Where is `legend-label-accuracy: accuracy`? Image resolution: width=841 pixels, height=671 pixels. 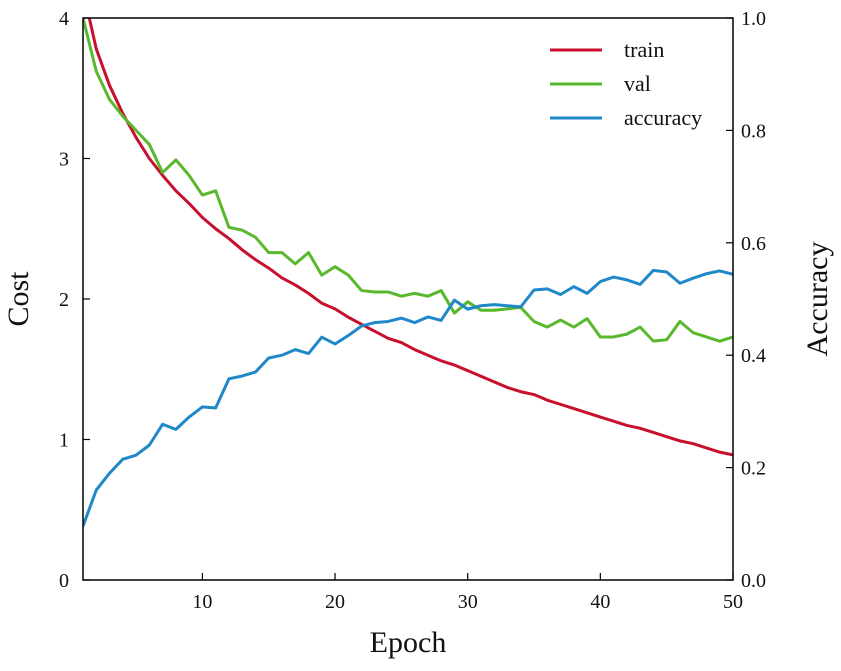 legend-label-accuracy: accuracy is located at coordinates (663, 117).